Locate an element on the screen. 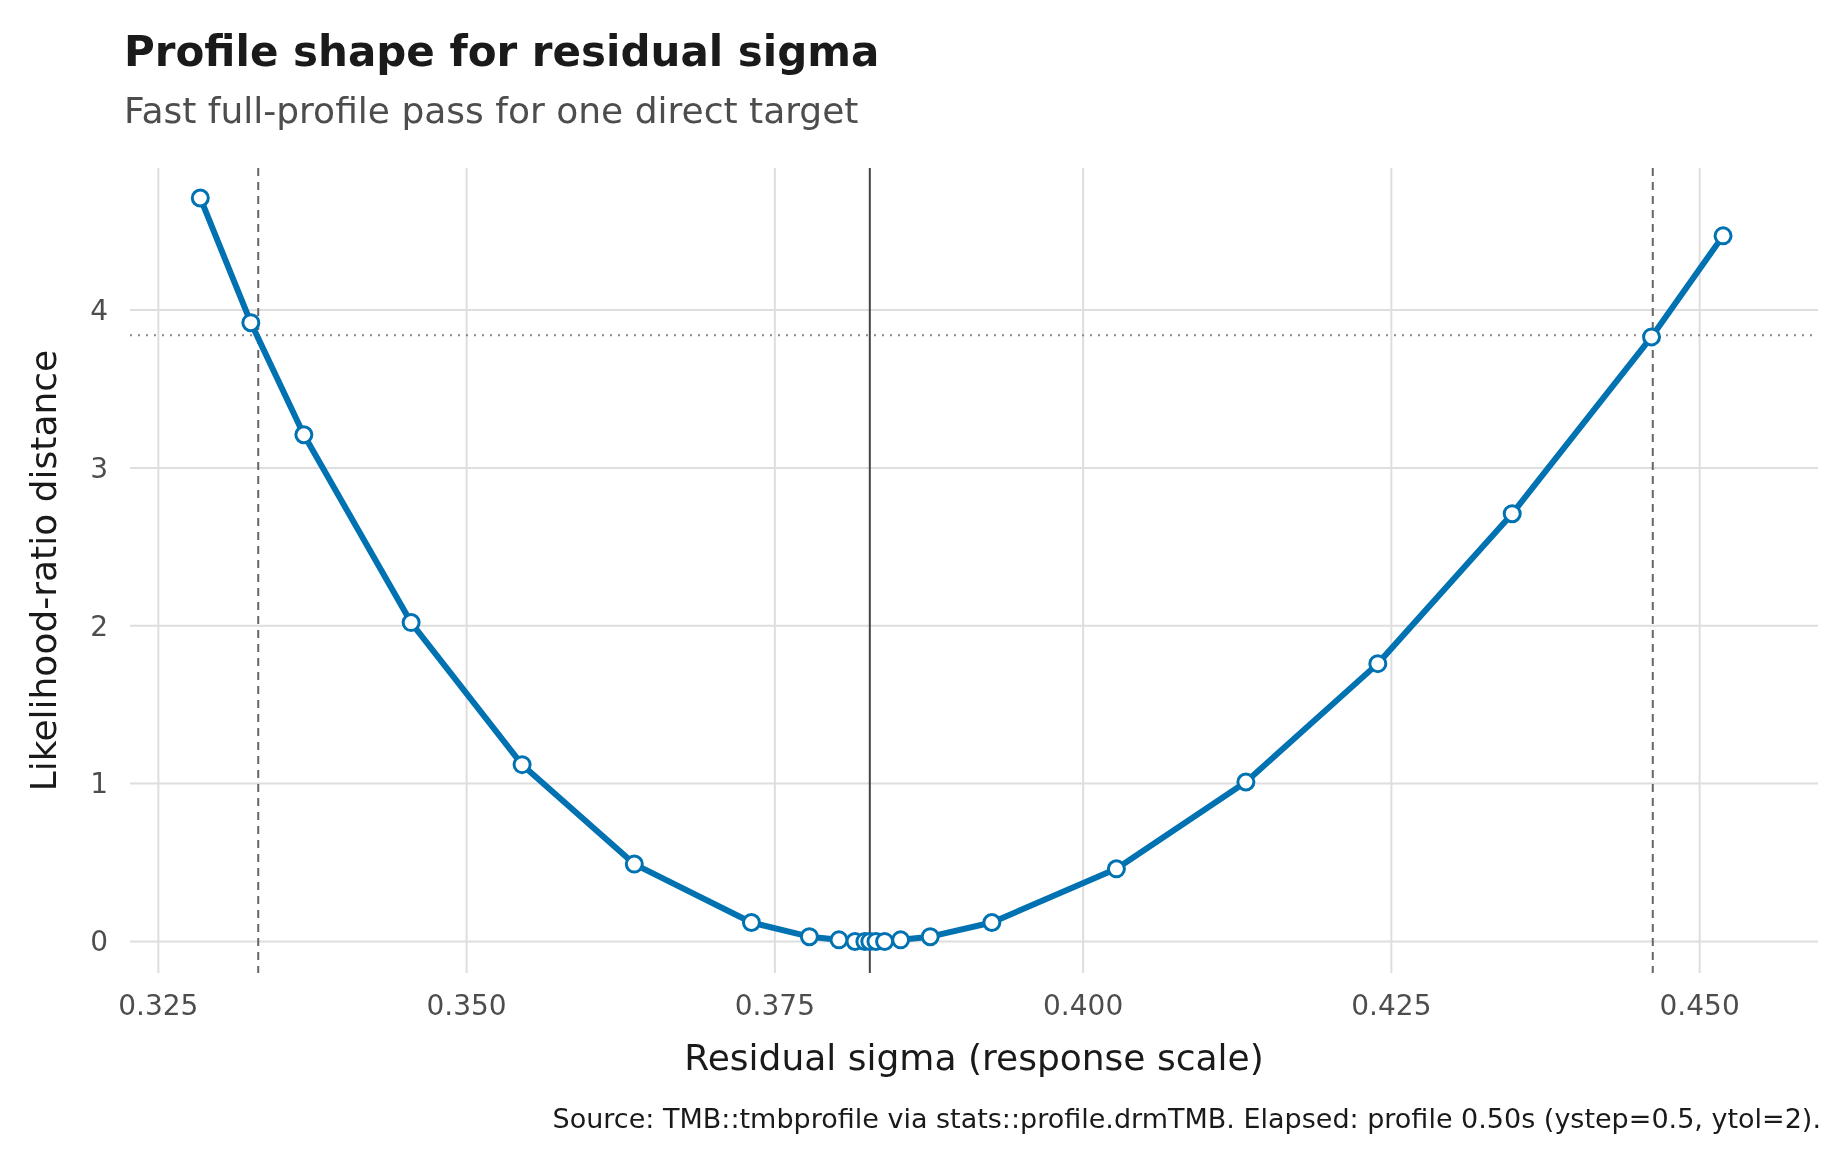 The image size is (1843, 1152). x-tick-label: 0.400 is located at coordinates (1083, 1005).